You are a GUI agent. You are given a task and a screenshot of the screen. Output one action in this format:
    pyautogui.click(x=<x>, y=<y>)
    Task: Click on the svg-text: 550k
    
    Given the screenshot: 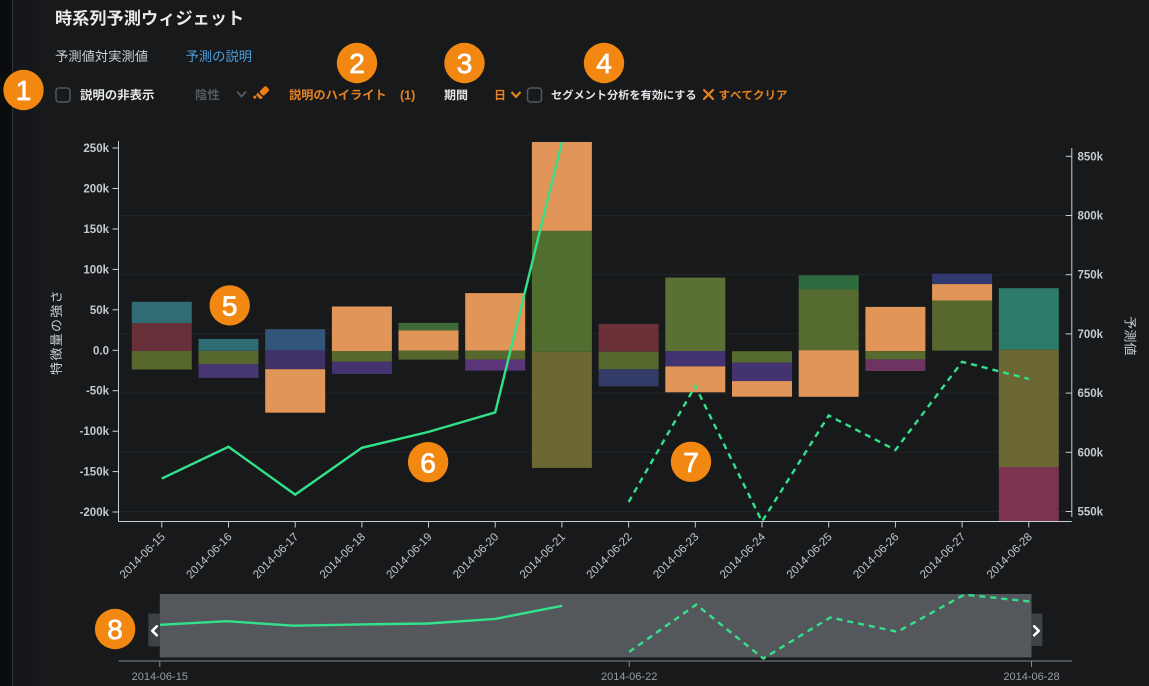 What is the action you would take?
    pyautogui.click(x=1091, y=513)
    